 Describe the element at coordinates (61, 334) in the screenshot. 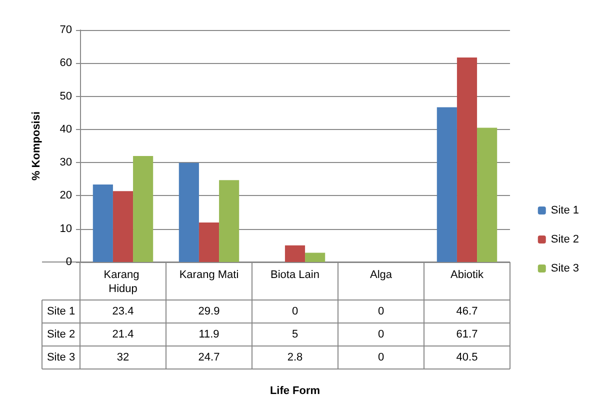

I see `text: Site 2` at that location.